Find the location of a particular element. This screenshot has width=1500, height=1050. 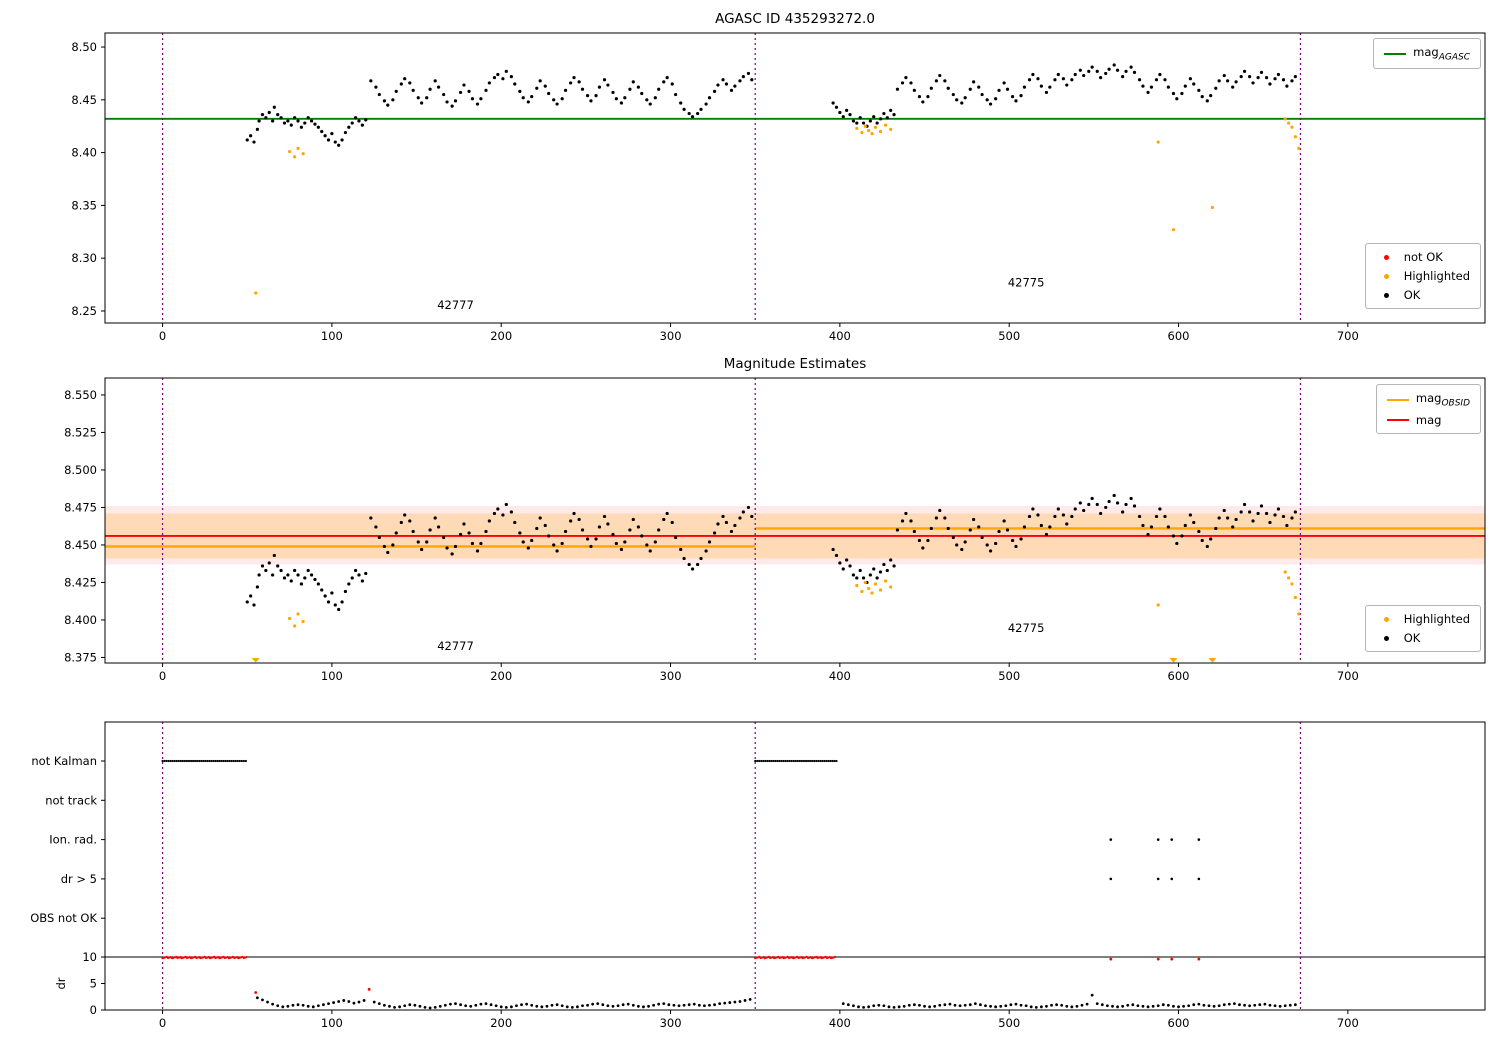

panel1-title: AGASC ID 435293272.0 is located at coordinates (795, 19).